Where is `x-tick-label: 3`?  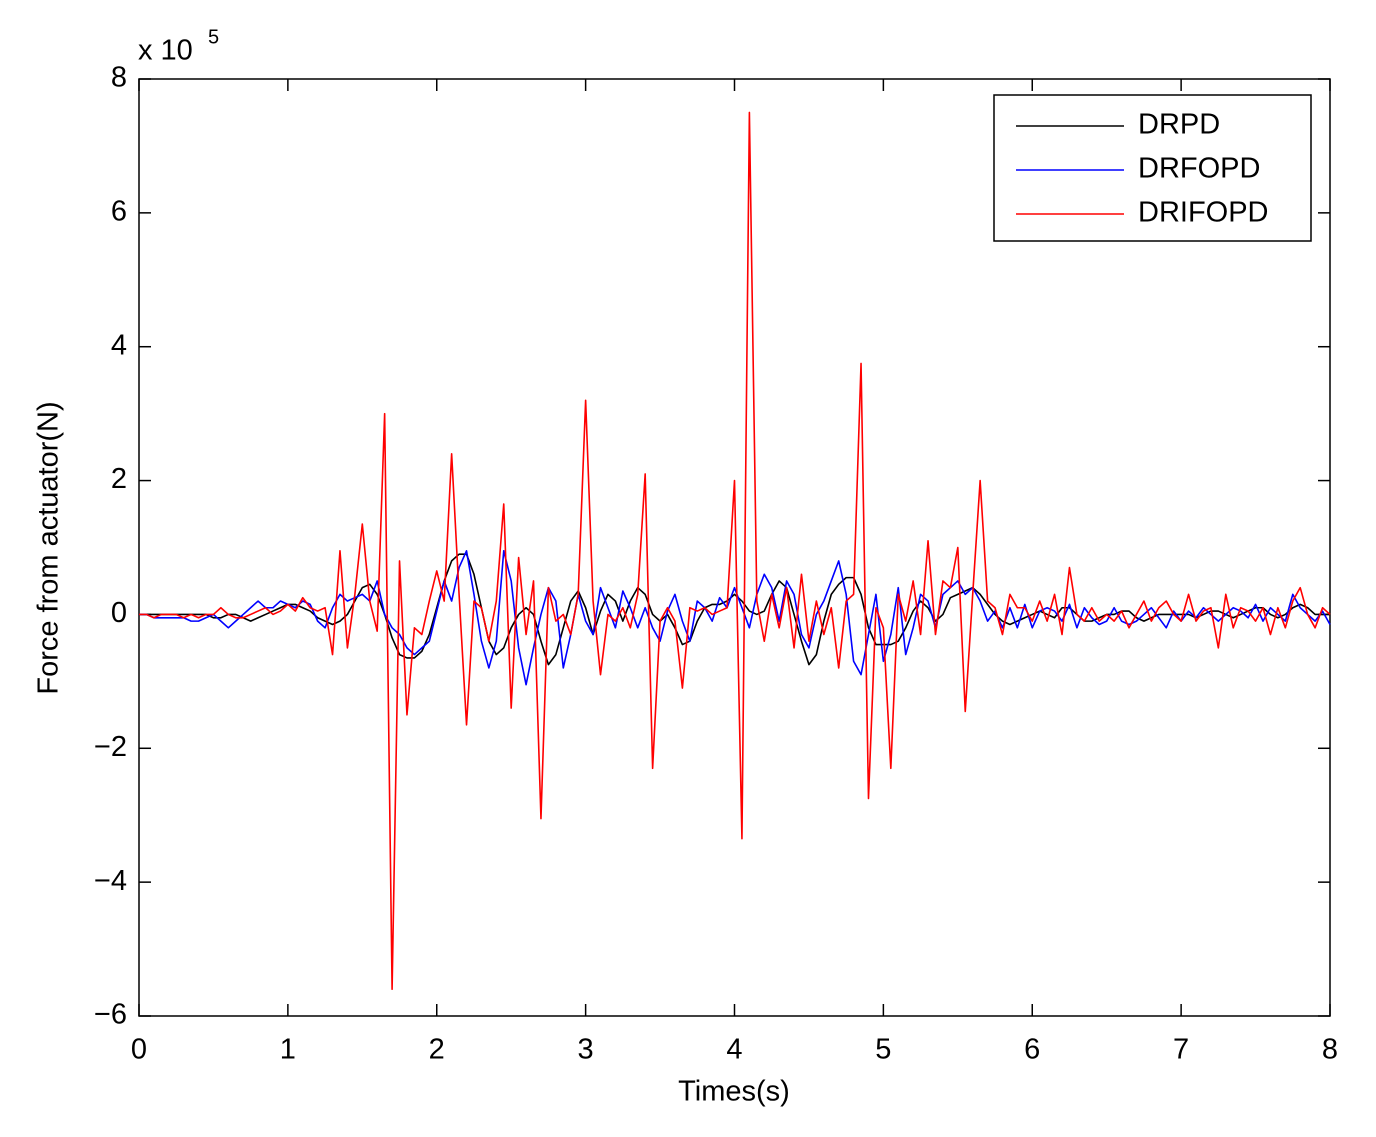
x-tick-label: 3 is located at coordinates (586, 1050).